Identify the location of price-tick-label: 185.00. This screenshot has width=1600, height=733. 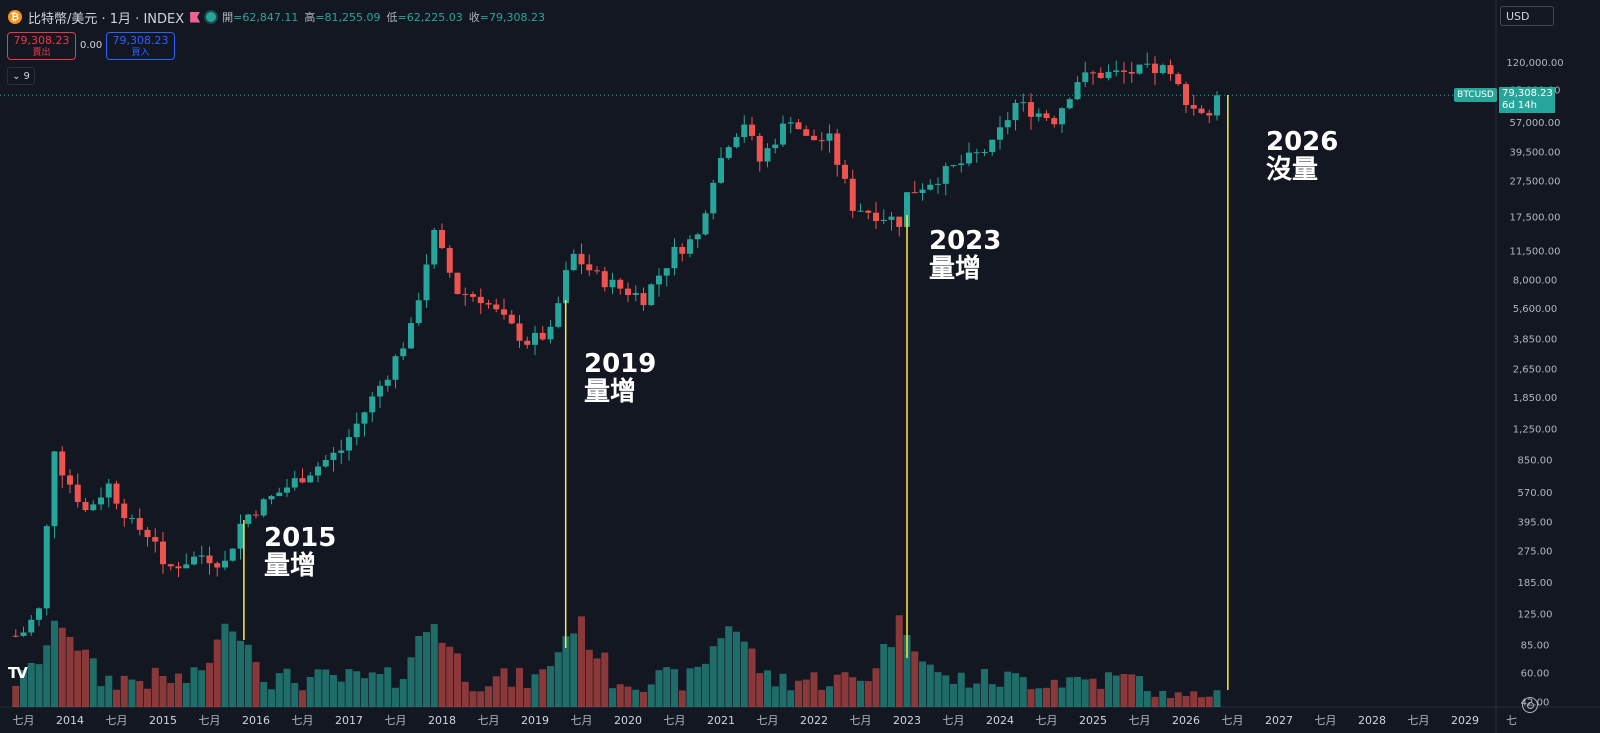
(1535, 583).